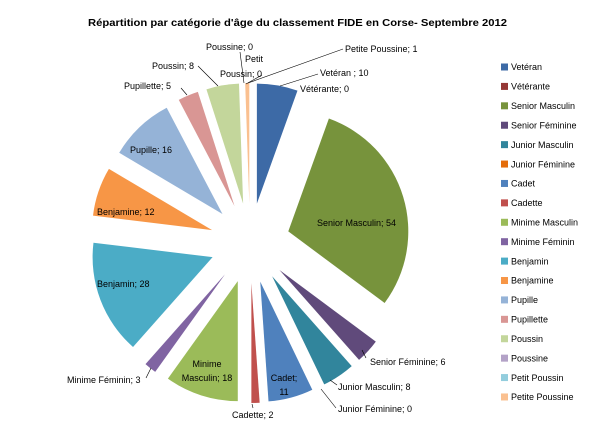 This screenshot has height=437, width=596. I want to click on legend-label-cadette: Cadette, so click(527, 203).